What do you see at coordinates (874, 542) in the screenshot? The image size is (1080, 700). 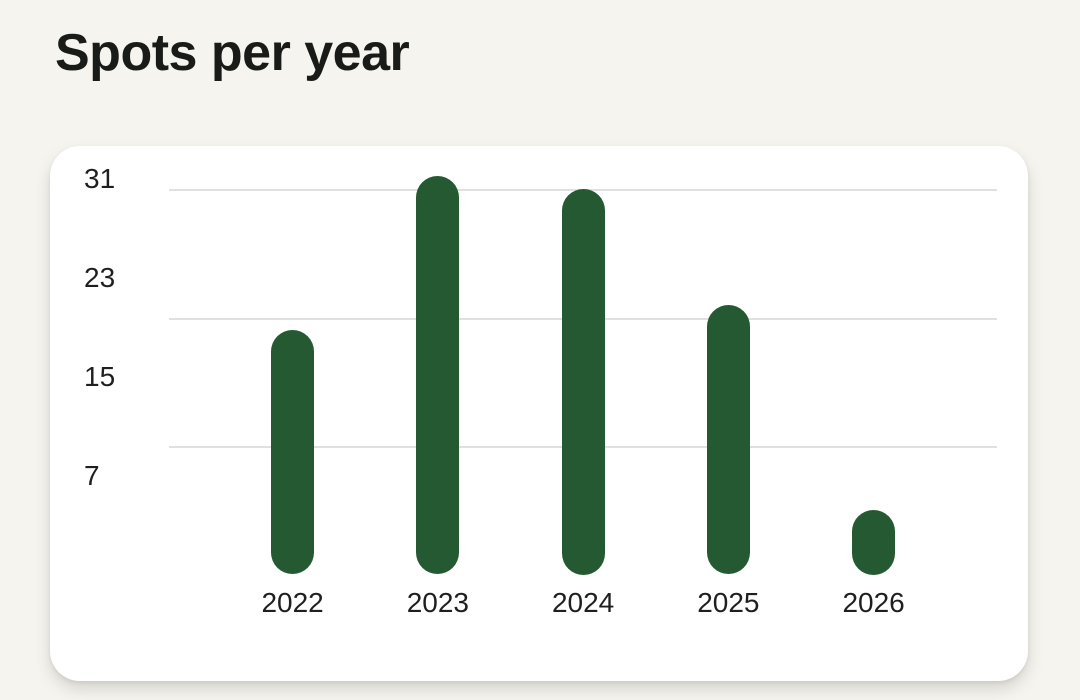 I see `bar-2026` at bounding box center [874, 542].